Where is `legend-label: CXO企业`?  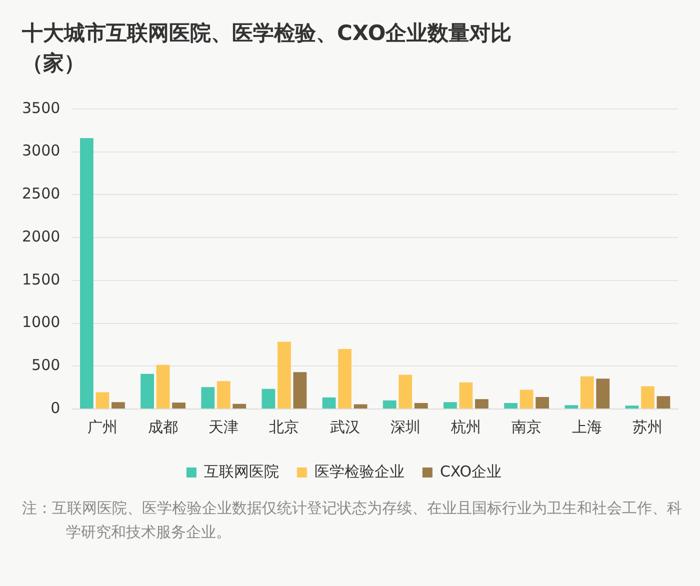 legend-label: CXO企业 is located at coordinates (471, 471).